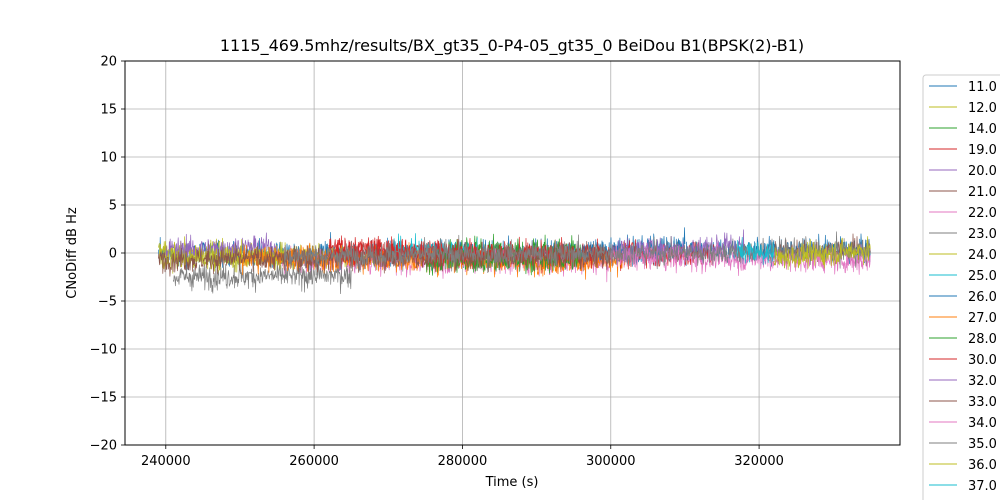  I want to click on y-tick-label: 10, so click(108, 158).